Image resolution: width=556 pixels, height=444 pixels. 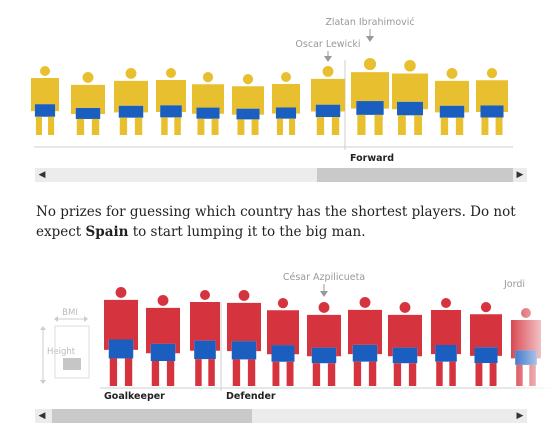 What do you see at coordinates (324, 277) in the screenshot?
I see `annotation-cesar-azpilicueta: César Azpilicueta` at bounding box center [324, 277].